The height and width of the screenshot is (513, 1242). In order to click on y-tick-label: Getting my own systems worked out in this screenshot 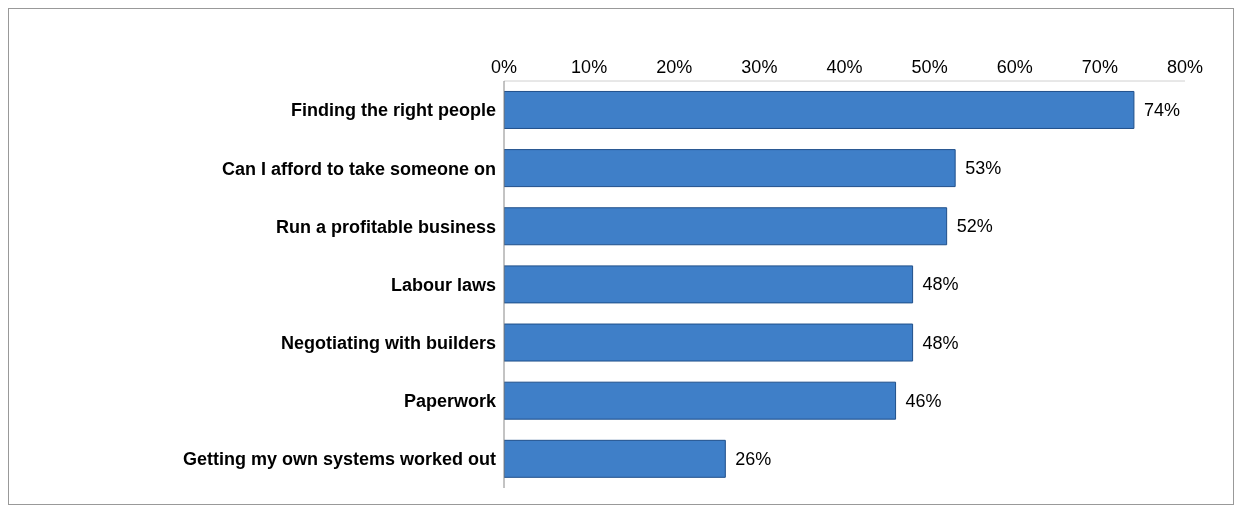, I will do `click(339, 459)`.